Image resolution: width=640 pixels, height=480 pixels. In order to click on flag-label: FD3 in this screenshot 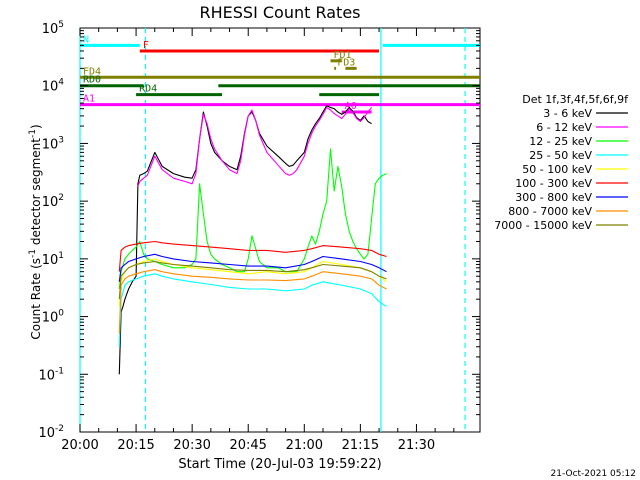, I will do `click(346, 62)`.